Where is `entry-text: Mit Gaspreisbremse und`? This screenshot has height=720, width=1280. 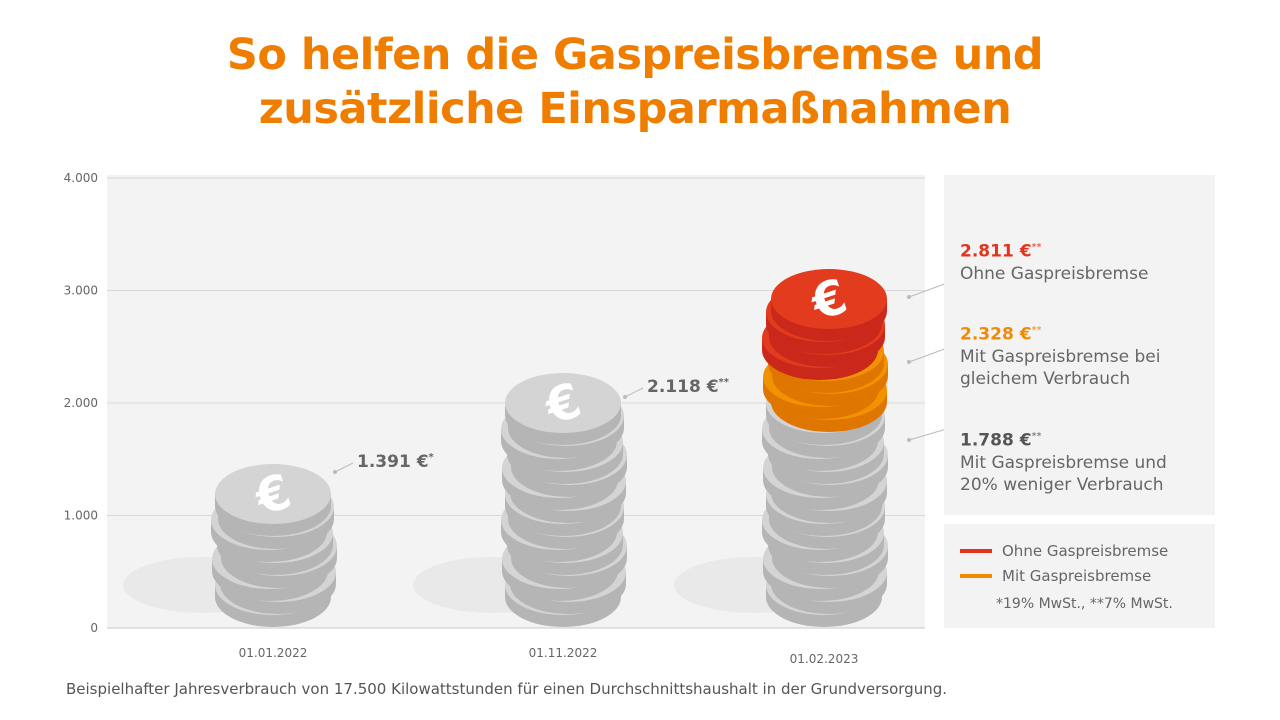
entry-text: Mit Gaspreisbremse und is located at coordinates (1063, 462).